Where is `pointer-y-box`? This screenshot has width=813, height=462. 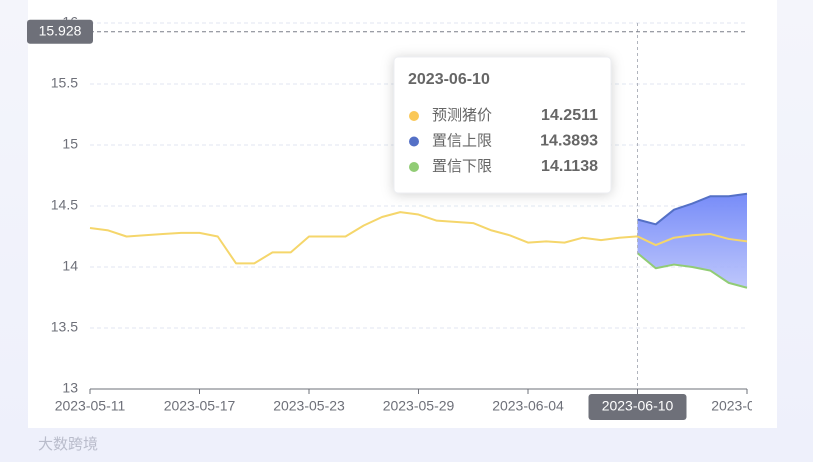 pointer-y-box is located at coordinates (60, 31).